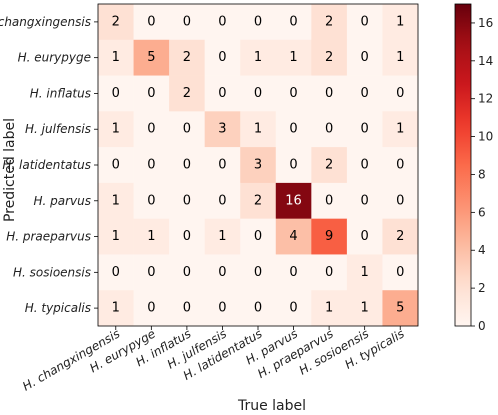  I want to click on colorbar-tick-label: 16, so click(485, 23).